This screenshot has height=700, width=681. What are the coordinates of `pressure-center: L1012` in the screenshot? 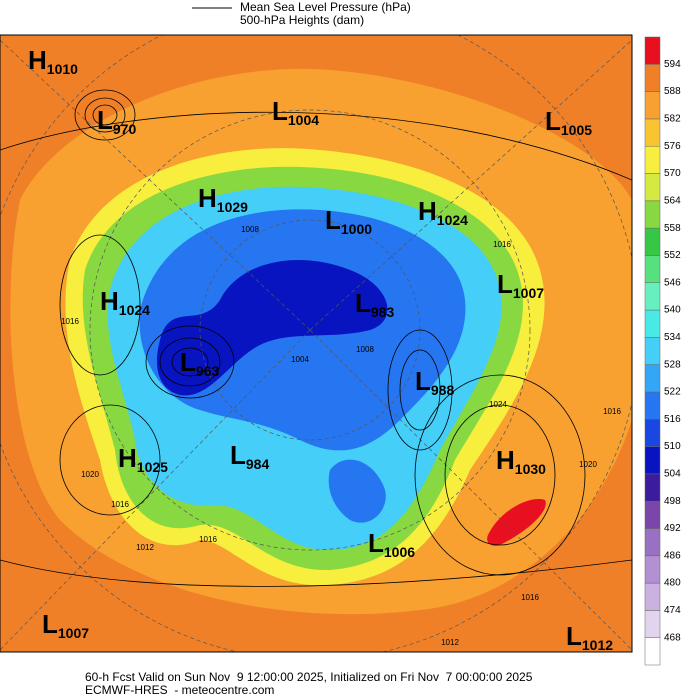 It's located at (589, 637).